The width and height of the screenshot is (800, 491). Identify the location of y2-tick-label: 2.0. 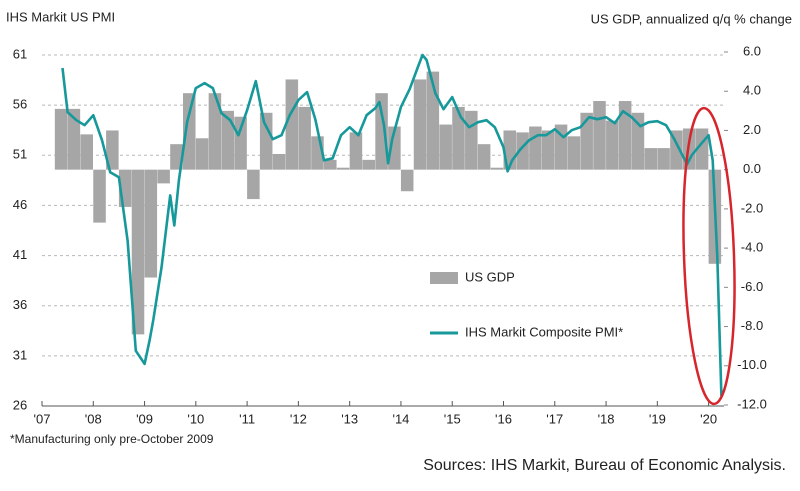
(752, 129).